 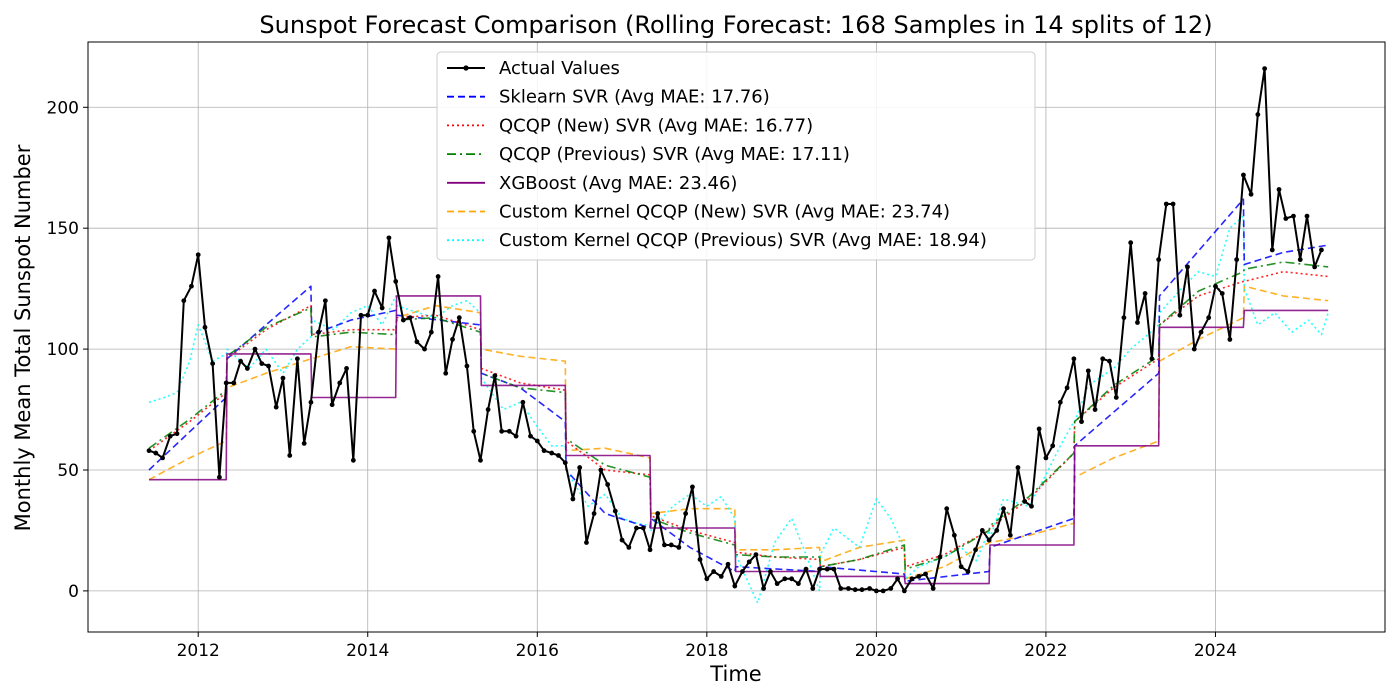 What do you see at coordinates (68, 471) in the screenshot?
I see `y-tick-label: 50` at bounding box center [68, 471].